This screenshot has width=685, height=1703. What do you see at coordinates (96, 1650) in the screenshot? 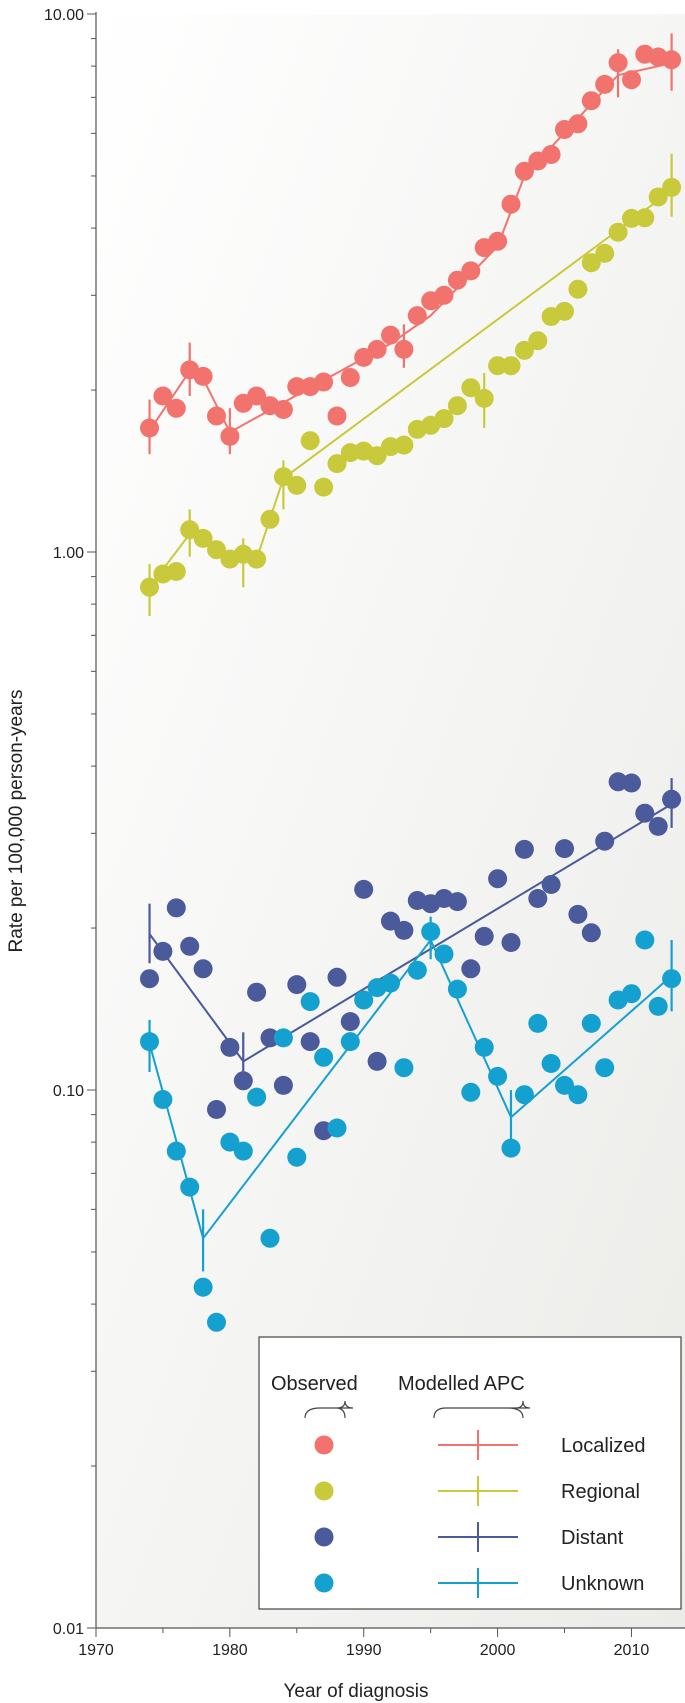
I see `x-tick-label: 1970` at bounding box center [96, 1650].